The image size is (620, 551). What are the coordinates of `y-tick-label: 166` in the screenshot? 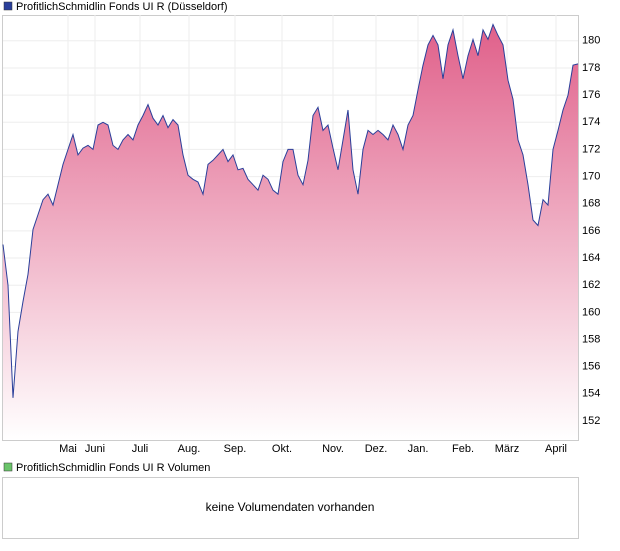 It's located at (591, 231).